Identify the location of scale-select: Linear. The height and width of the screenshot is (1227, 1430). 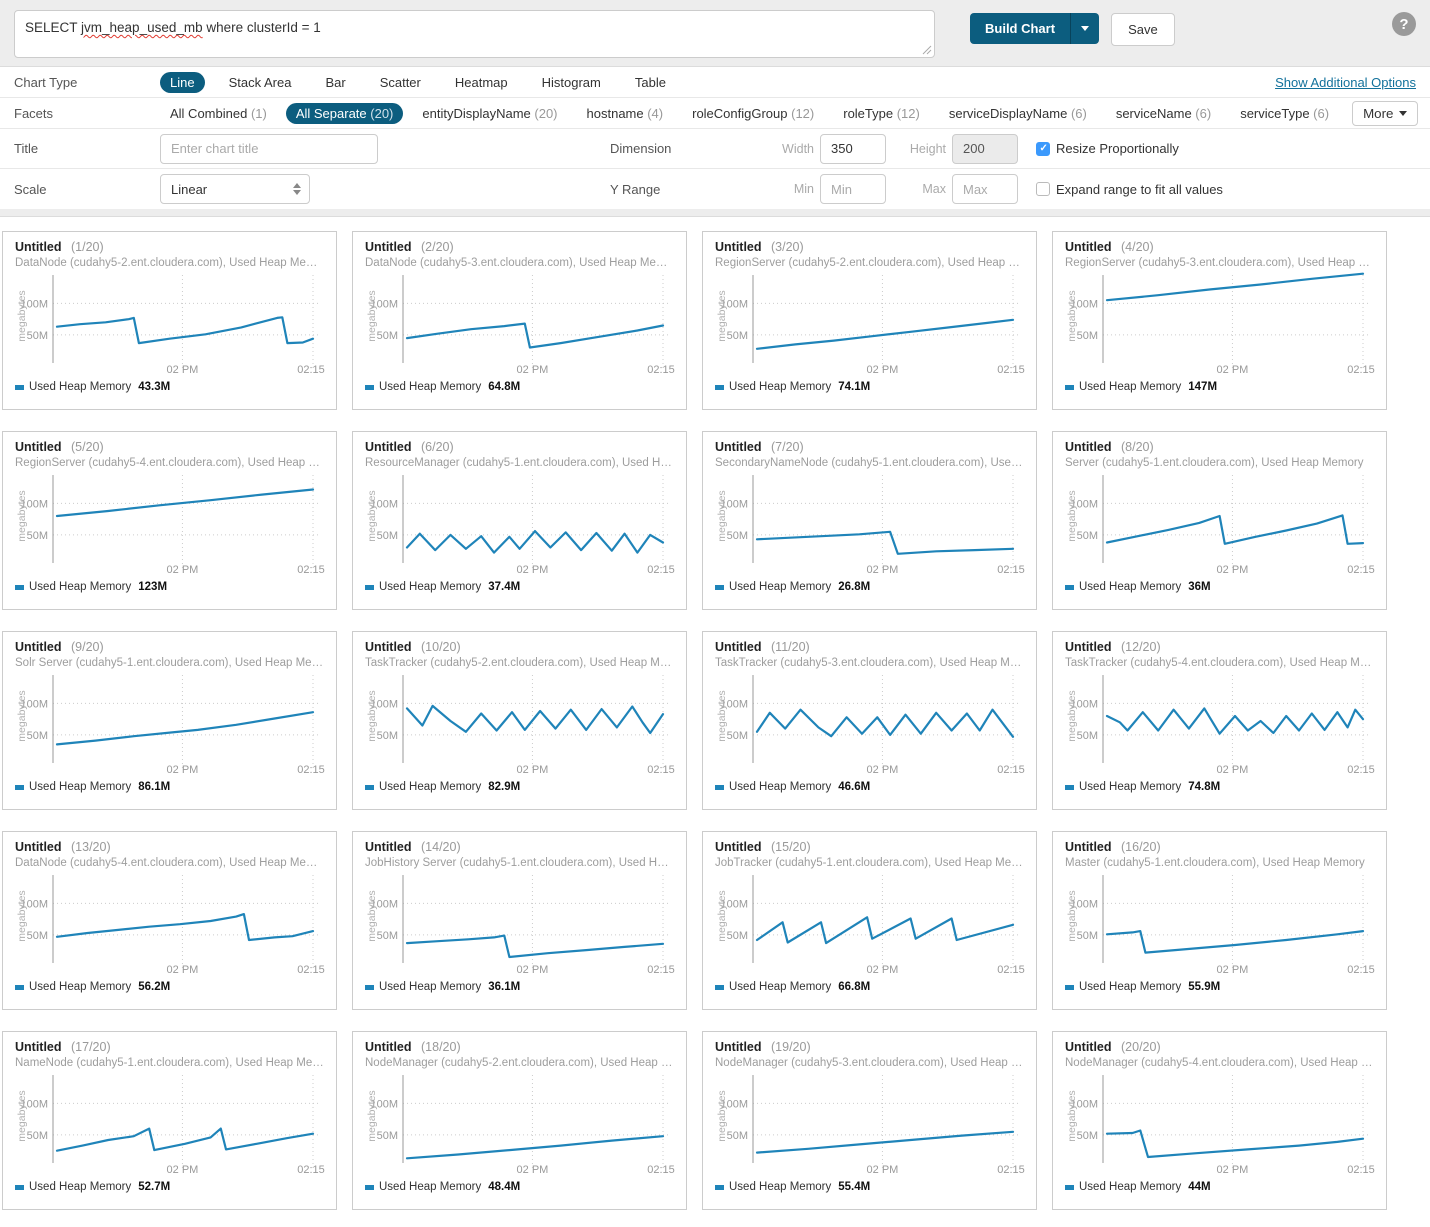
(235, 189).